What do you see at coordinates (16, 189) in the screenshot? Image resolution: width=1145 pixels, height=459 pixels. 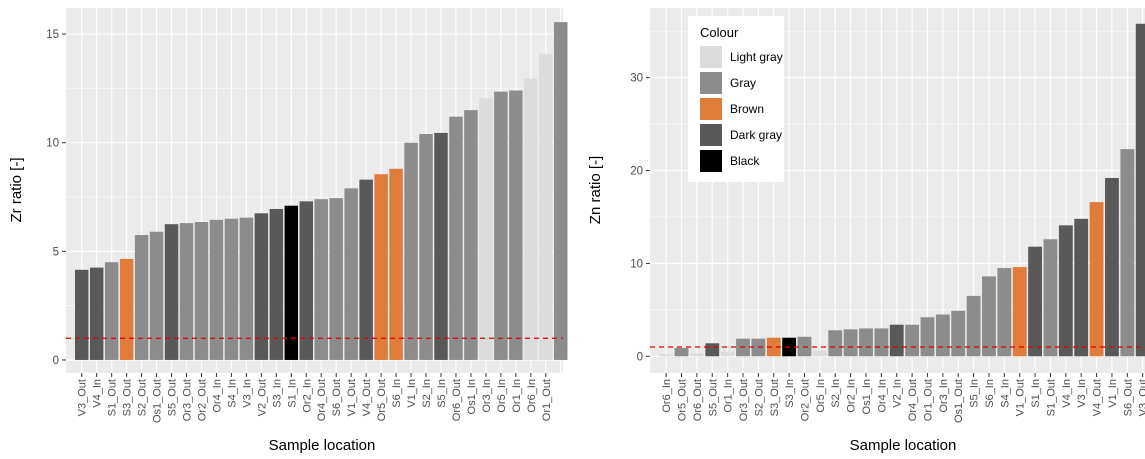 I see `zr-y-axis-title: Zr ratio [-]` at bounding box center [16, 189].